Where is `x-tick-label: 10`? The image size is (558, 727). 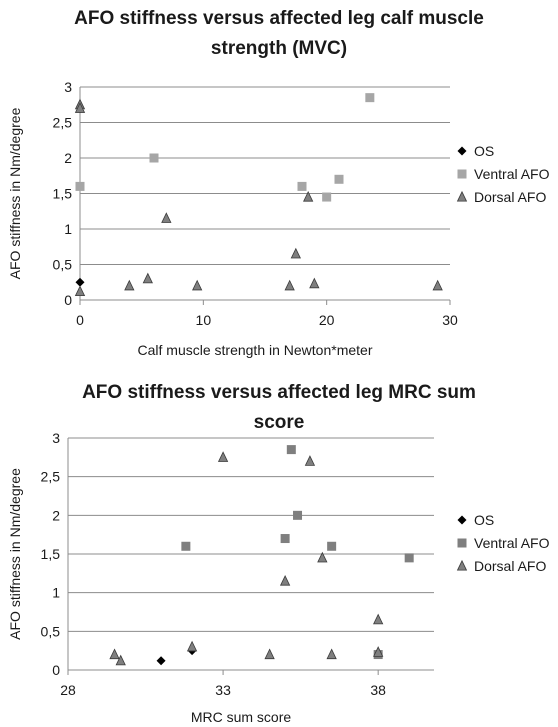 x-tick-label: 10 is located at coordinates (204, 320).